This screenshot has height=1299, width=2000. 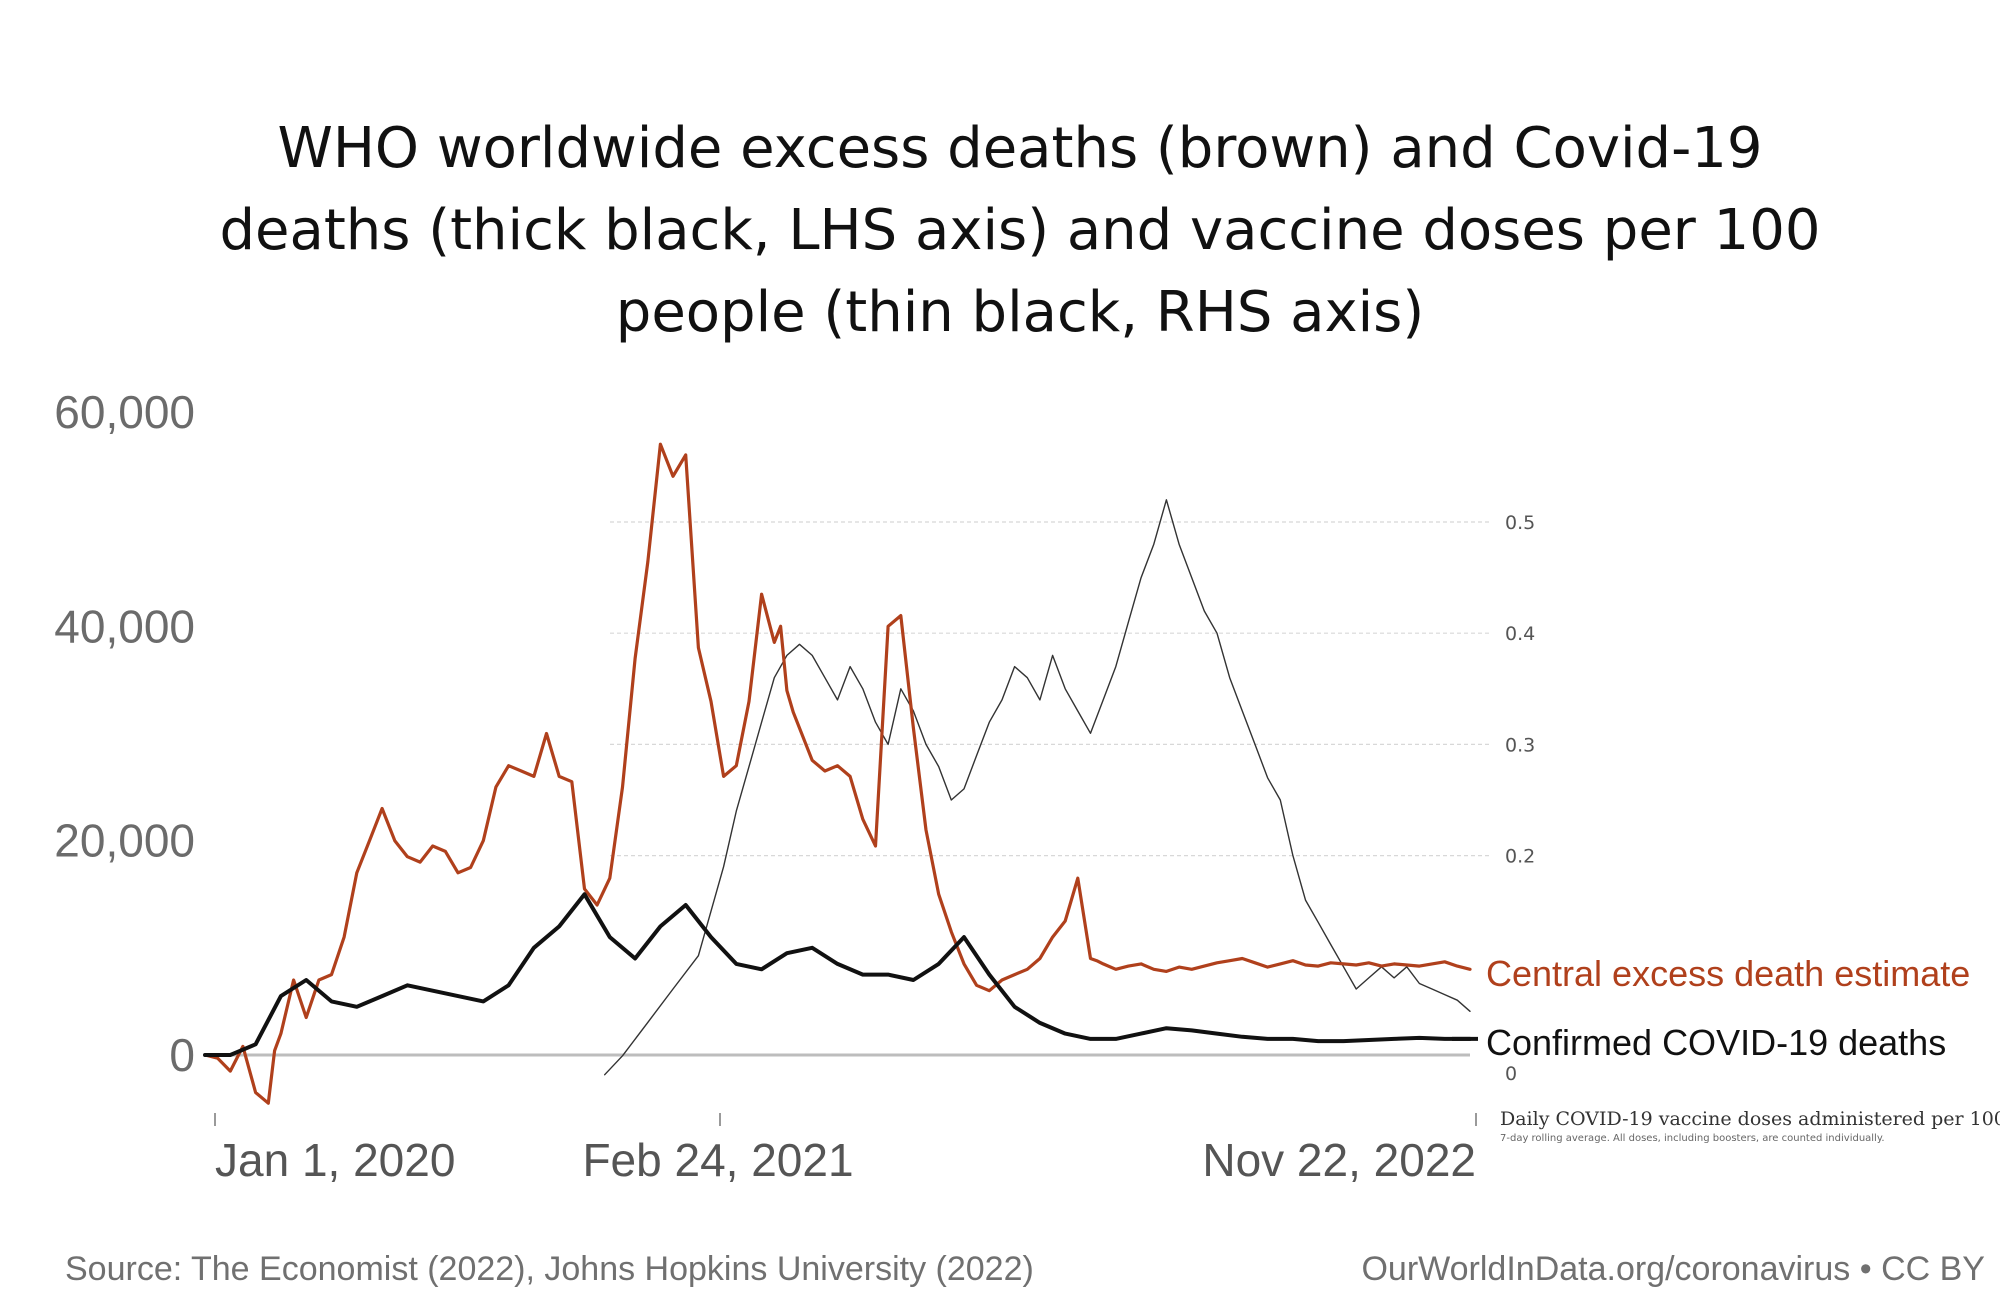 I want to click on right-axis: 0 0.2 0.3 0.4 0.5, so click(x=1520, y=798).